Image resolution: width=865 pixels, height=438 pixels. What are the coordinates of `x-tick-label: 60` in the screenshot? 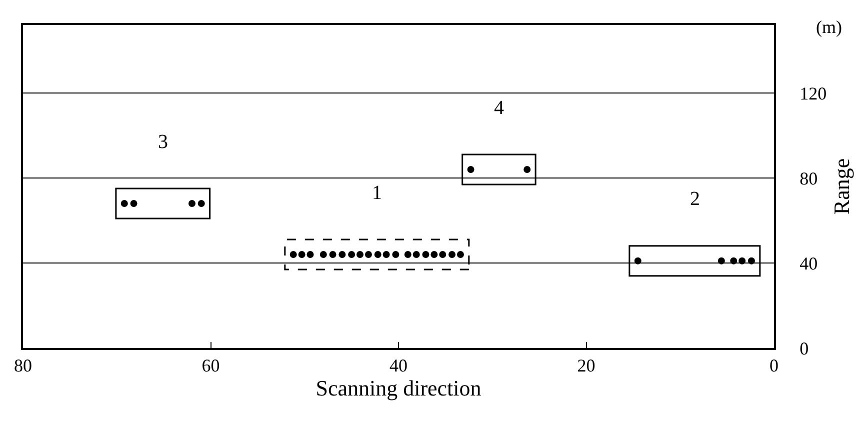 It's located at (211, 366).